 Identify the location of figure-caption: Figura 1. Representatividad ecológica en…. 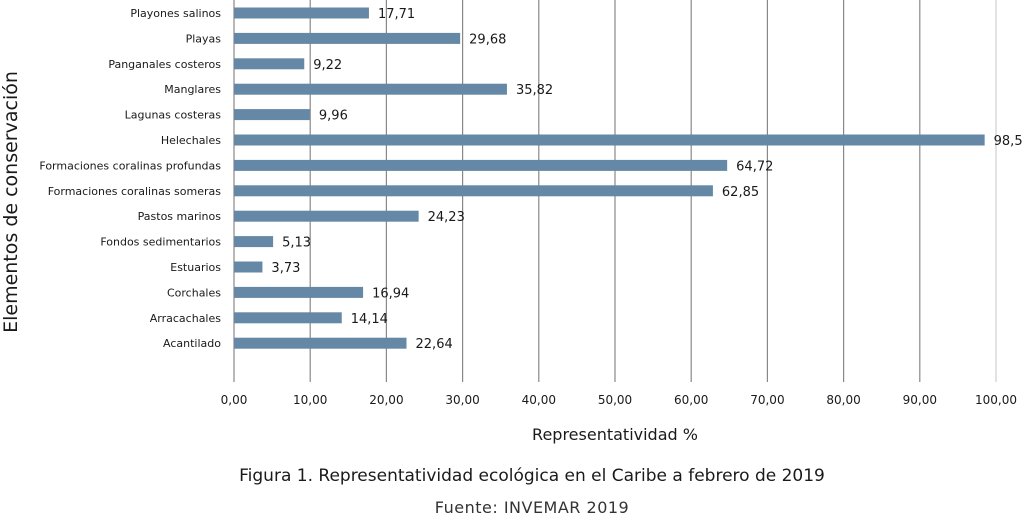
(532, 476).